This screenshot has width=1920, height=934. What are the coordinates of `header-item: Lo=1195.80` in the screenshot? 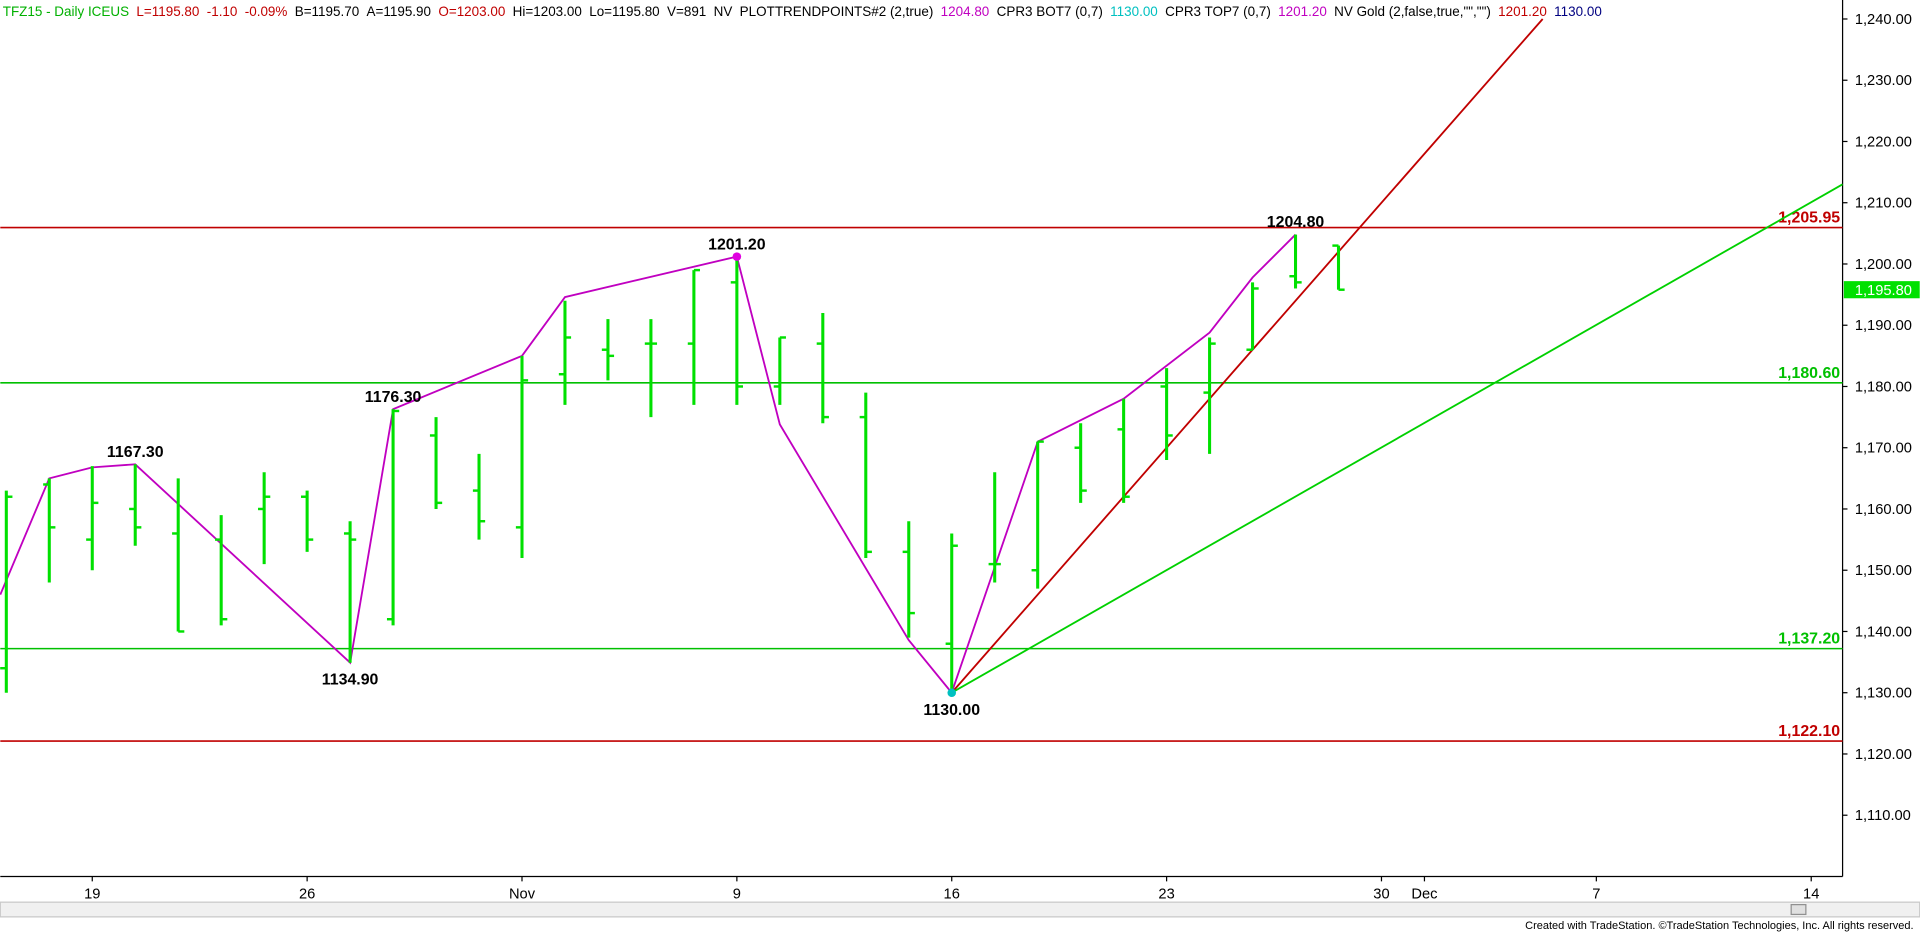 It's located at (624, 11).